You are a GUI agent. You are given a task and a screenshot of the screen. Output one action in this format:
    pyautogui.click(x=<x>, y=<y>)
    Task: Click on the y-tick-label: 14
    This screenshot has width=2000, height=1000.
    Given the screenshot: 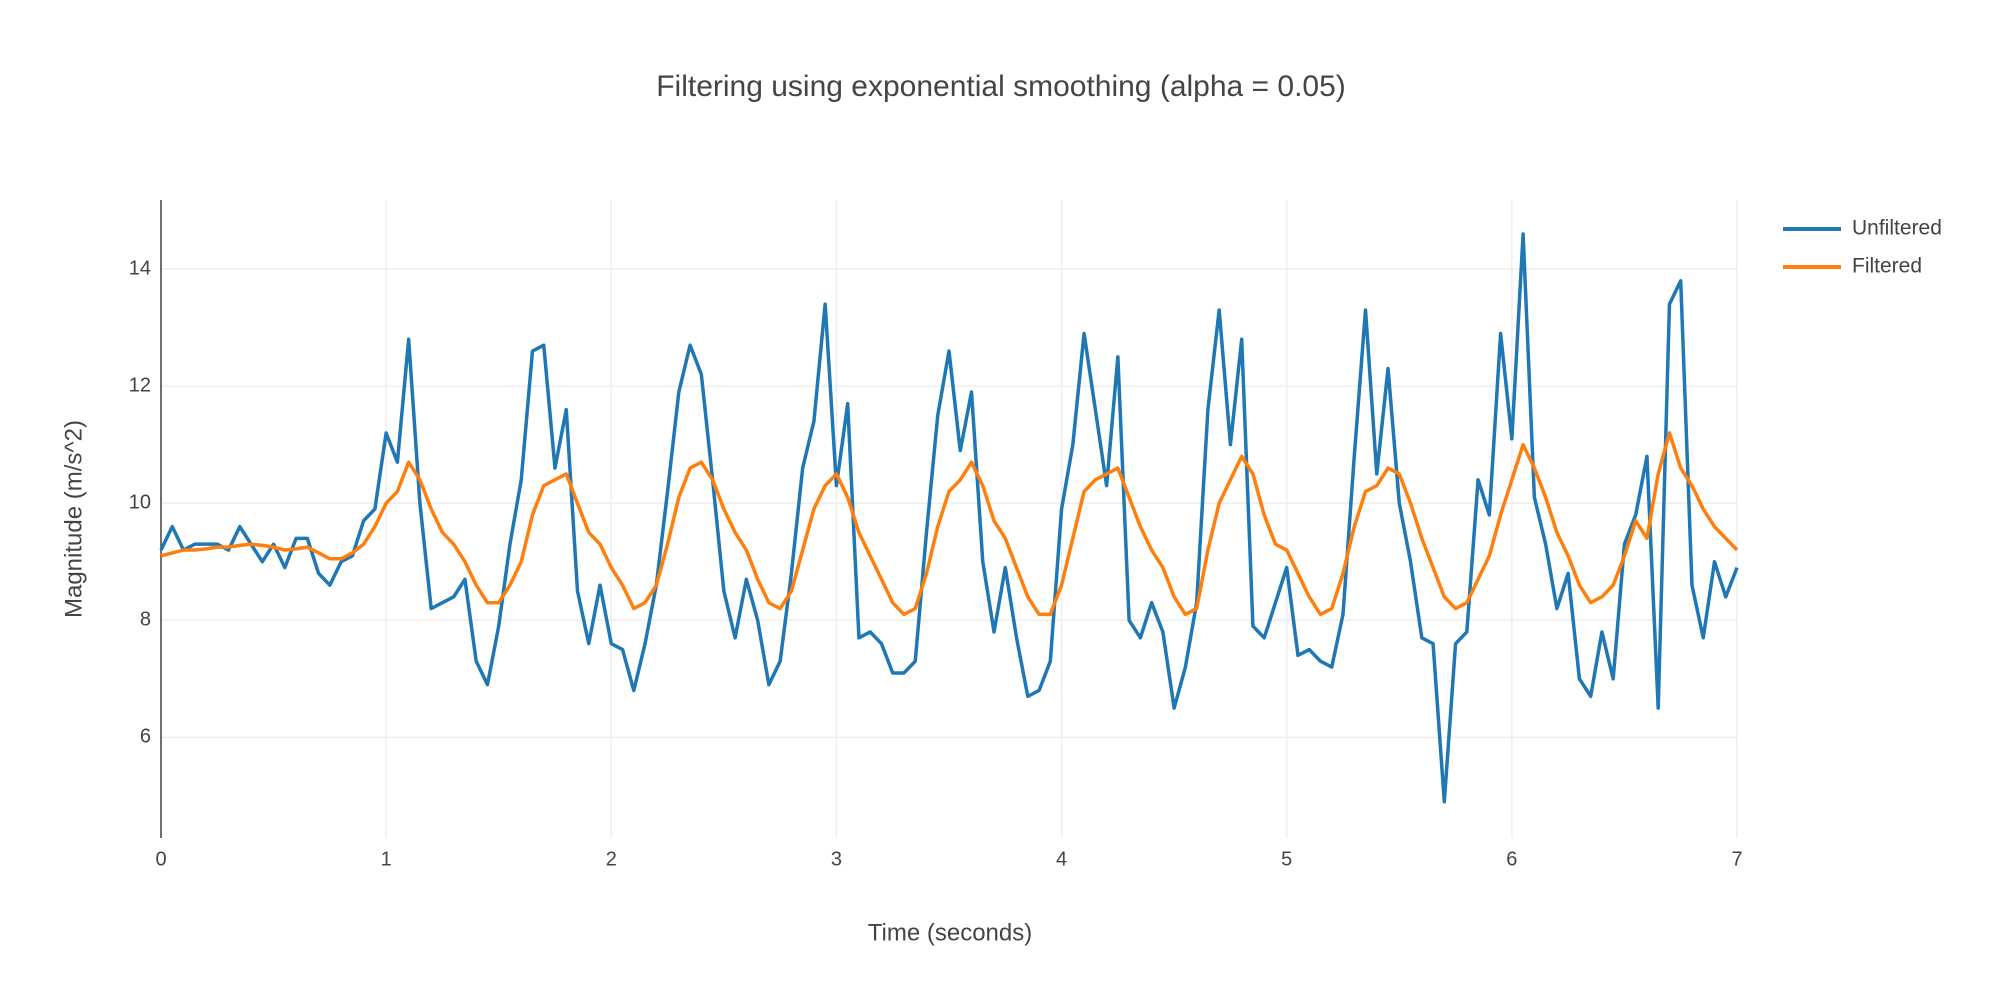 What is the action you would take?
    pyautogui.click(x=140, y=268)
    